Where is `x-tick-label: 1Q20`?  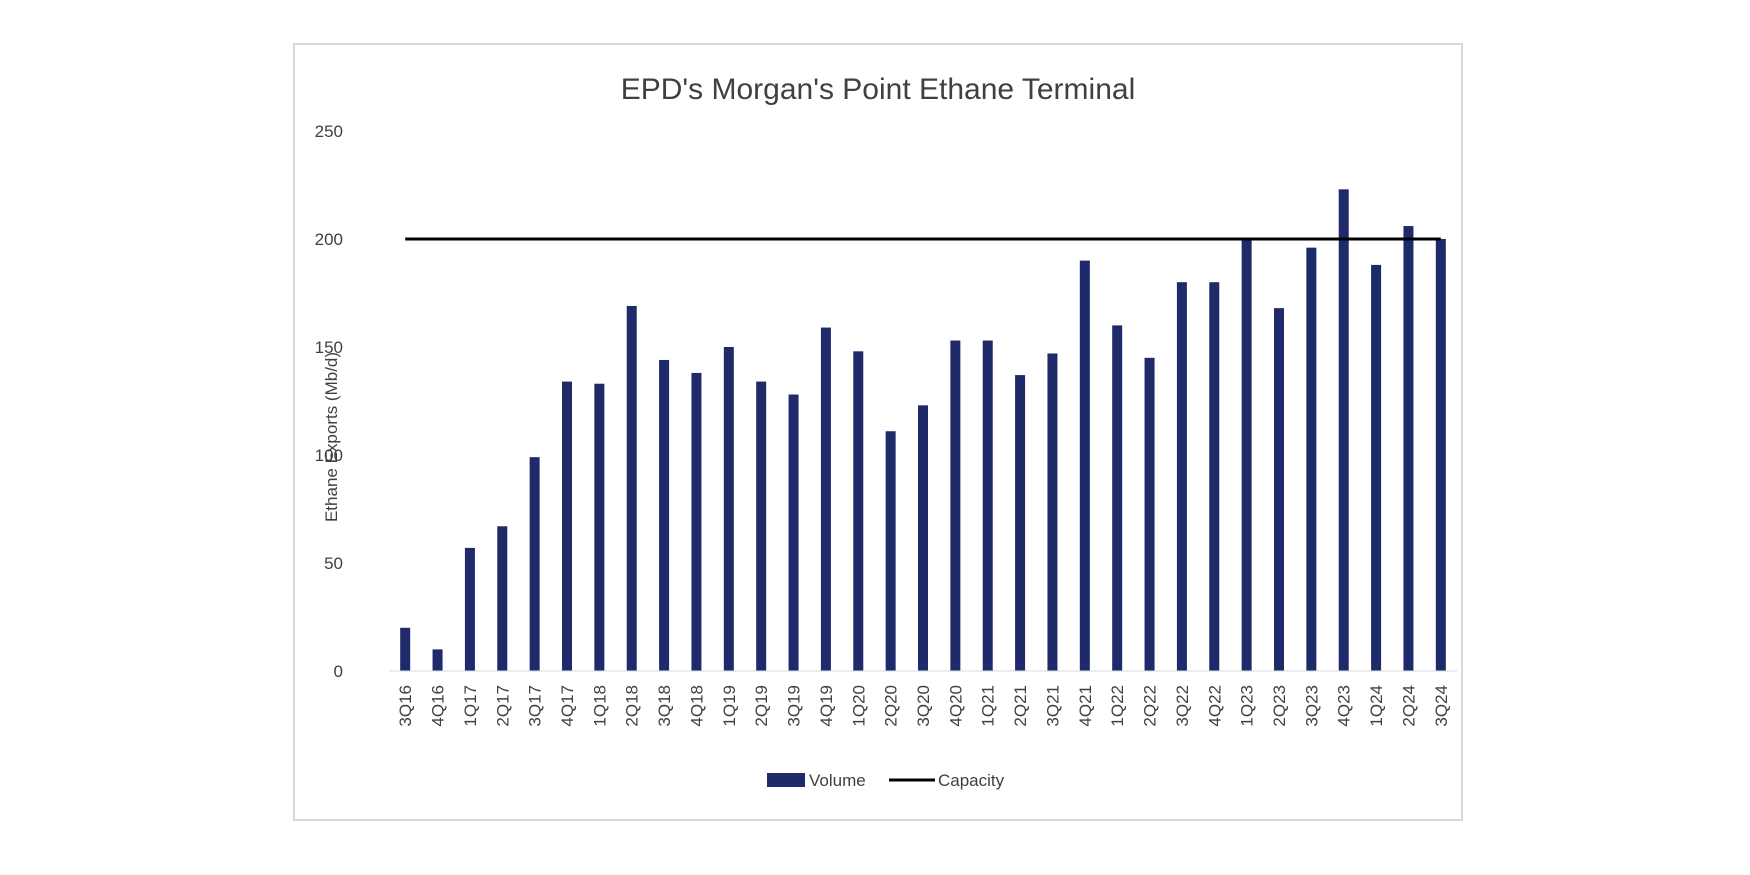 x-tick-label: 1Q20 is located at coordinates (858, 706).